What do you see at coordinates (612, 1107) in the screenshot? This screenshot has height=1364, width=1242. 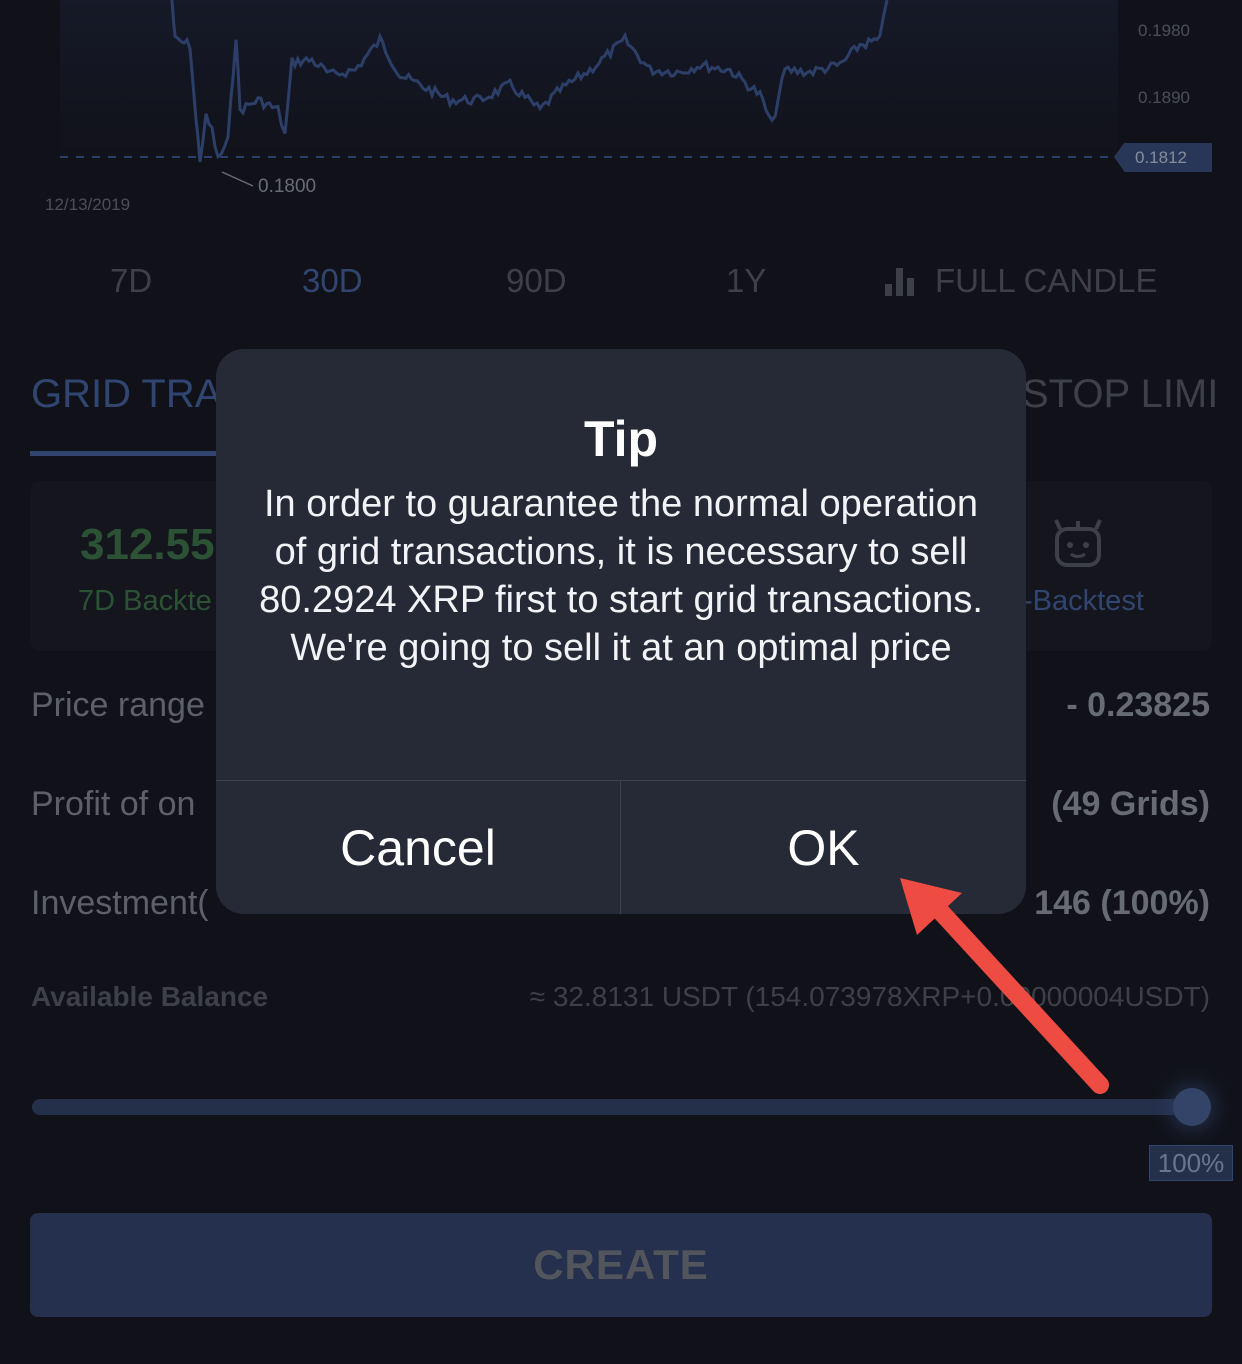 I see `investment-slider-track` at bounding box center [612, 1107].